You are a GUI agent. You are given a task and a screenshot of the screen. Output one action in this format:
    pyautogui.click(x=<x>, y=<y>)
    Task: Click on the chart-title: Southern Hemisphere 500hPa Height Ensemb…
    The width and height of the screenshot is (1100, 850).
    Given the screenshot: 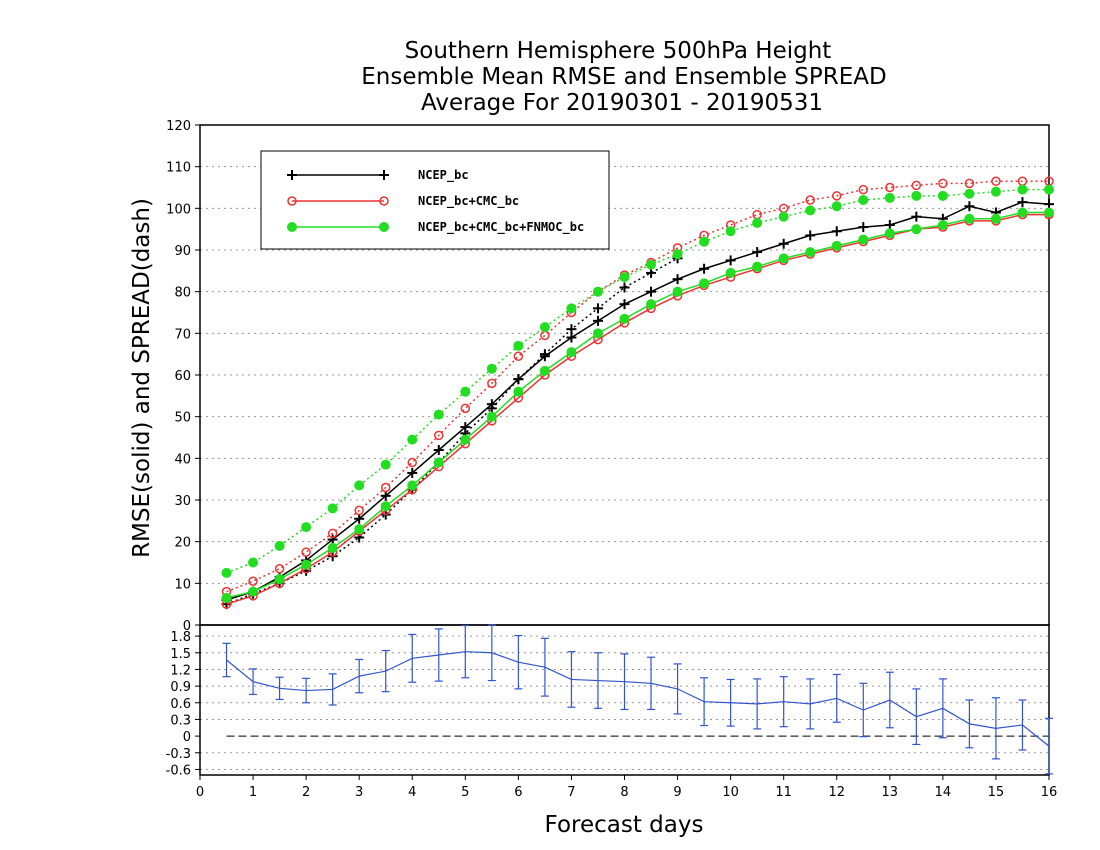 What is the action you would take?
    pyautogui.click(x=623, y=77)
    